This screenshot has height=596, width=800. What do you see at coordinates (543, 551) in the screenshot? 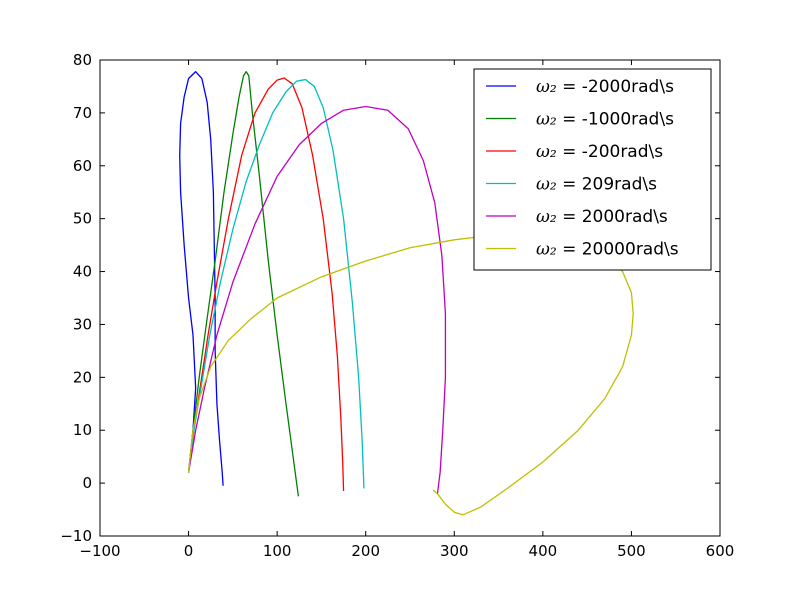
I see `x-tick-label: 400` at bounding box center [543, 551].